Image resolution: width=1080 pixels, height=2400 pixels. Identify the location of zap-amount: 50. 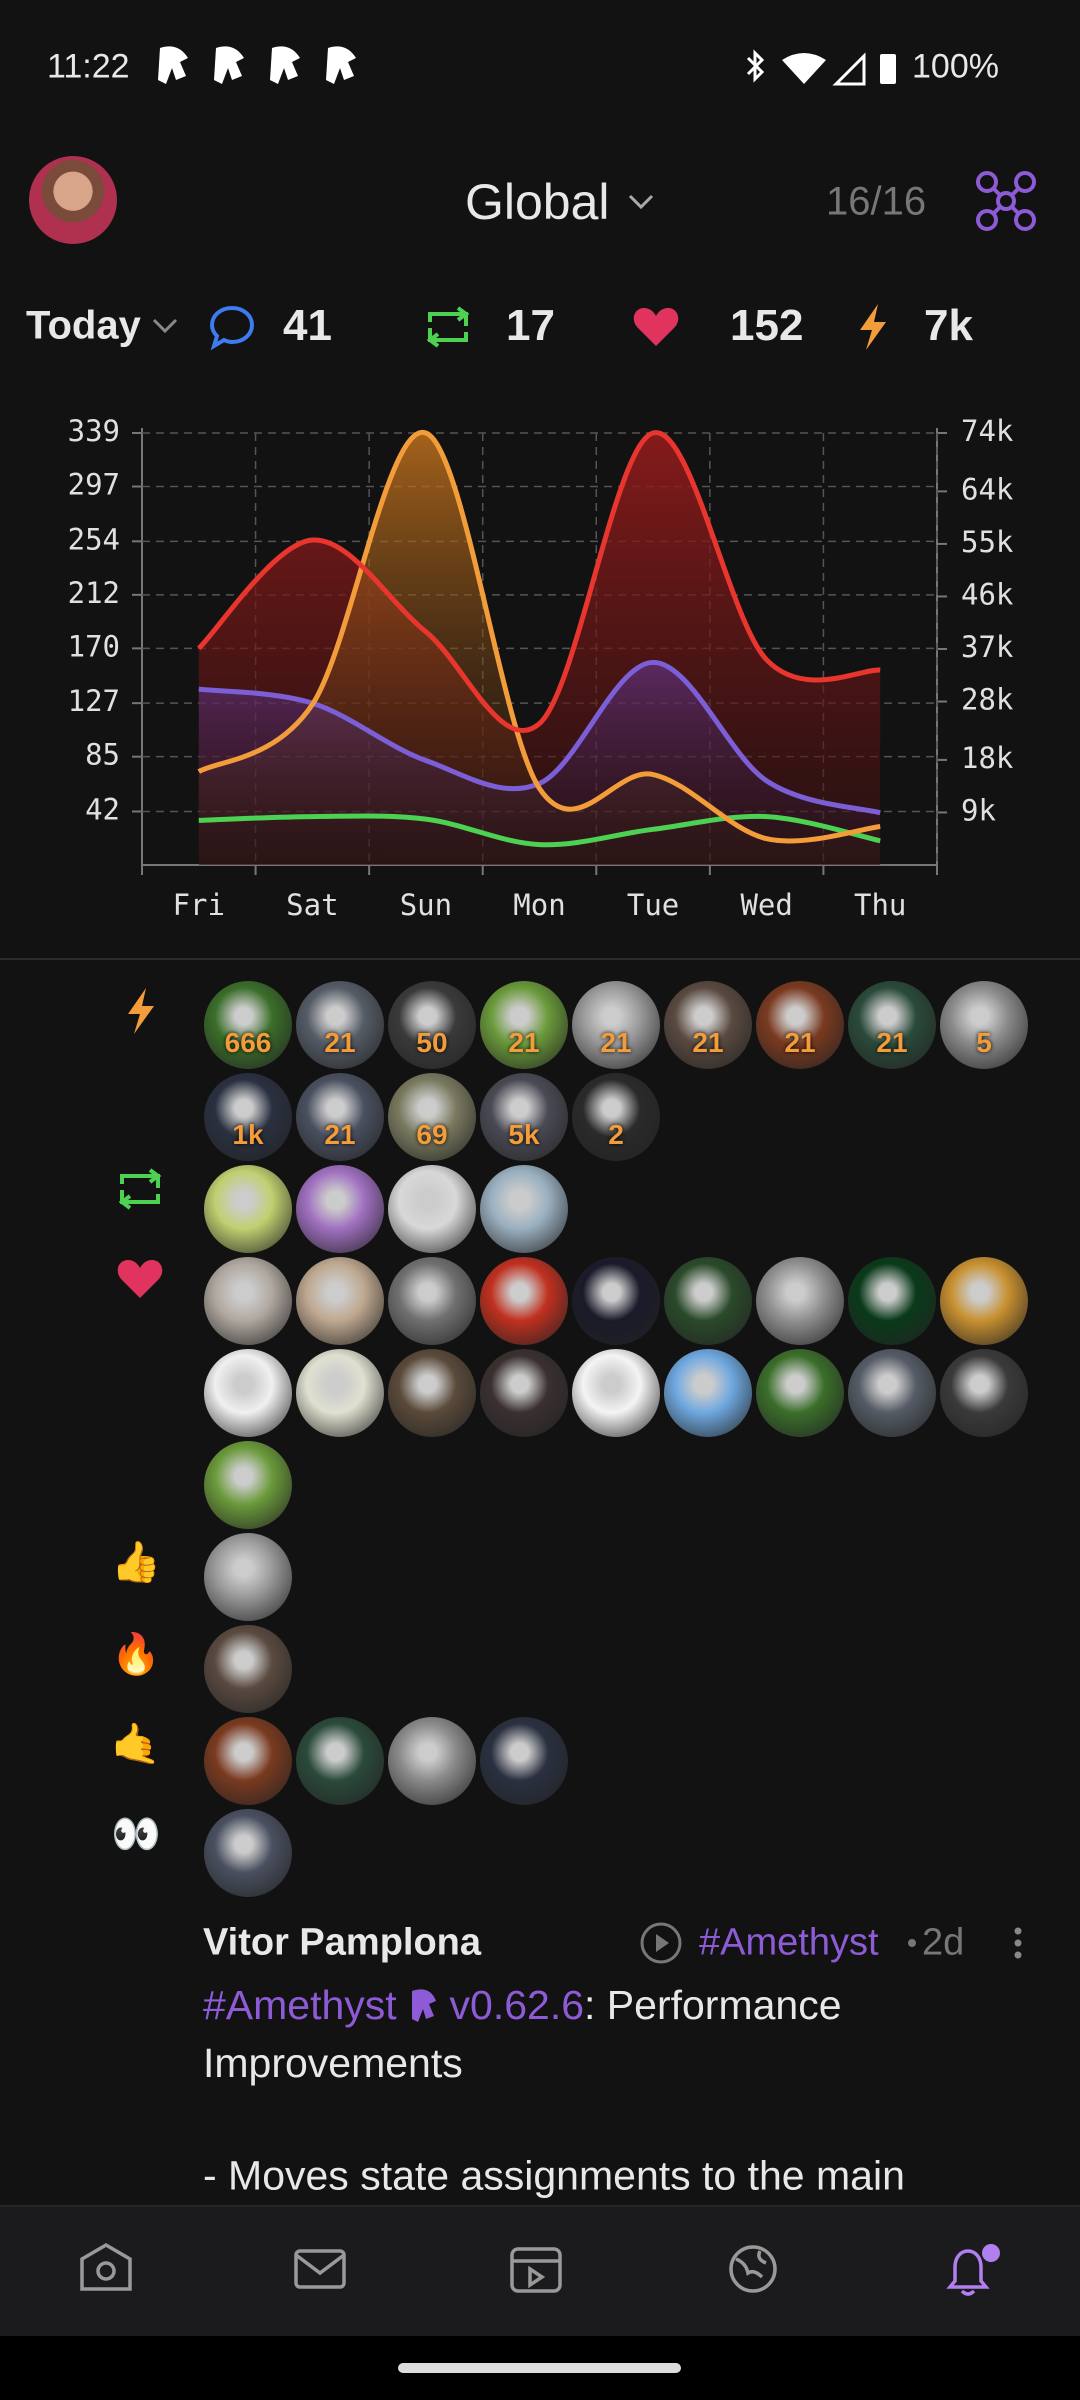
(432, 1042).